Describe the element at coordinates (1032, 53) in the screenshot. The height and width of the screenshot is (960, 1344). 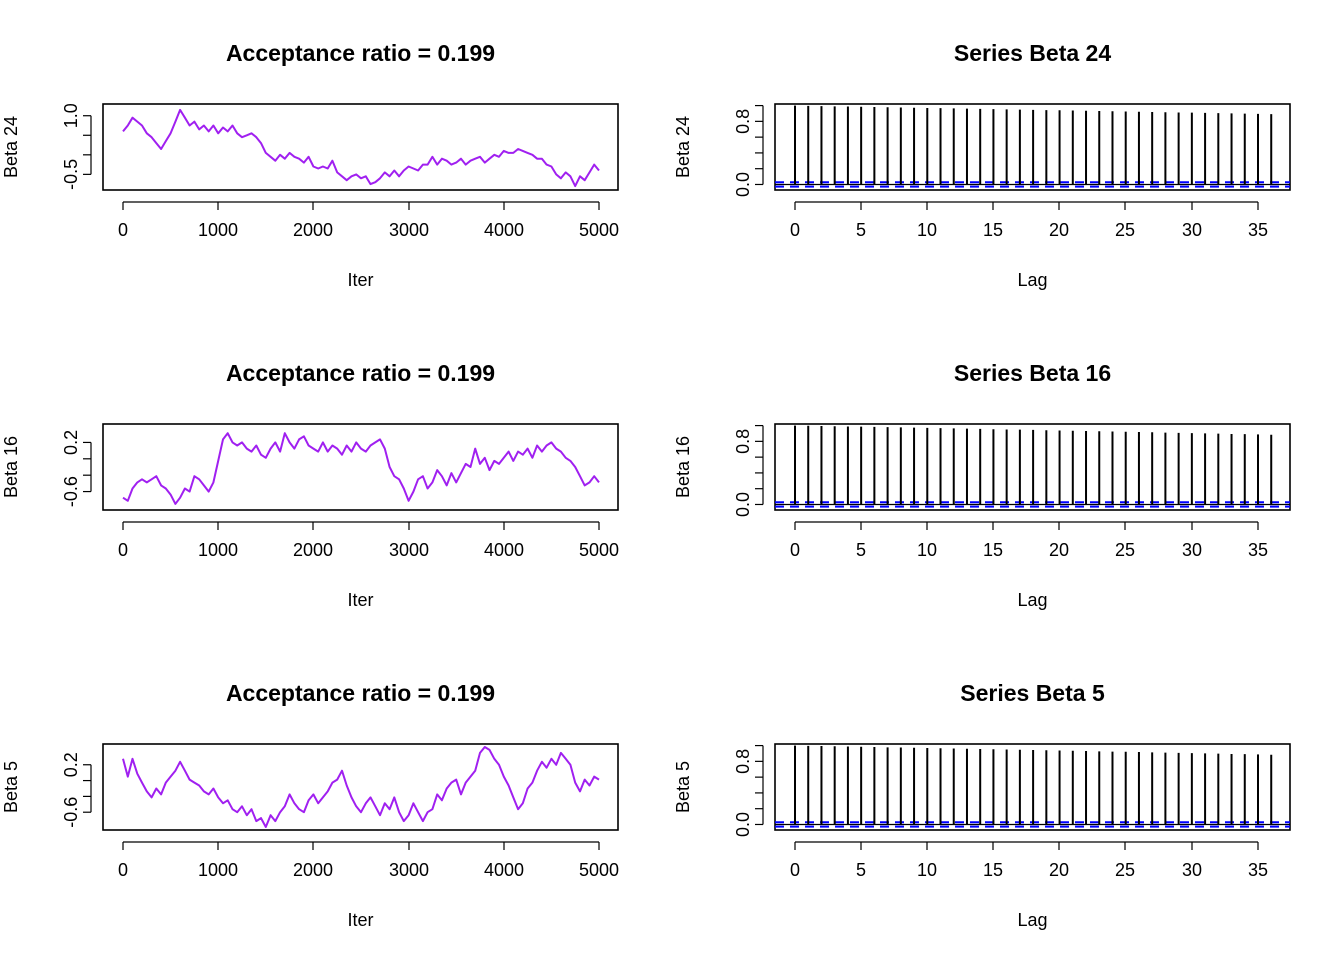
I see `chart-title: Series Beta 24` at that location.